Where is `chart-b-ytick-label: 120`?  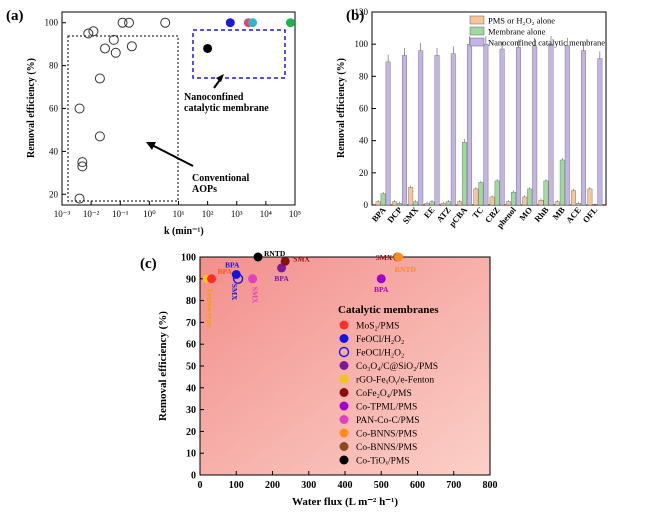
chart-b-ytick-label: 120 is located at coordinates (362, 12).